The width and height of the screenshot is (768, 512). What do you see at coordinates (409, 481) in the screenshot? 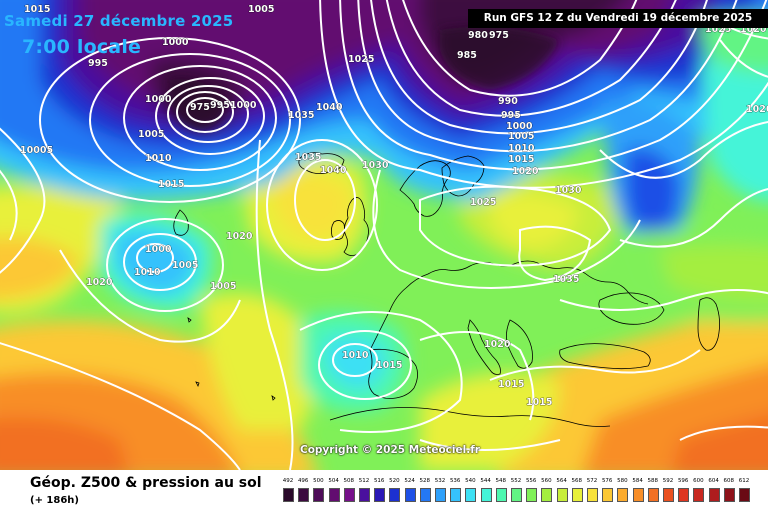
I see `legend-tick-label: 524` at bounding box center [409, 481].